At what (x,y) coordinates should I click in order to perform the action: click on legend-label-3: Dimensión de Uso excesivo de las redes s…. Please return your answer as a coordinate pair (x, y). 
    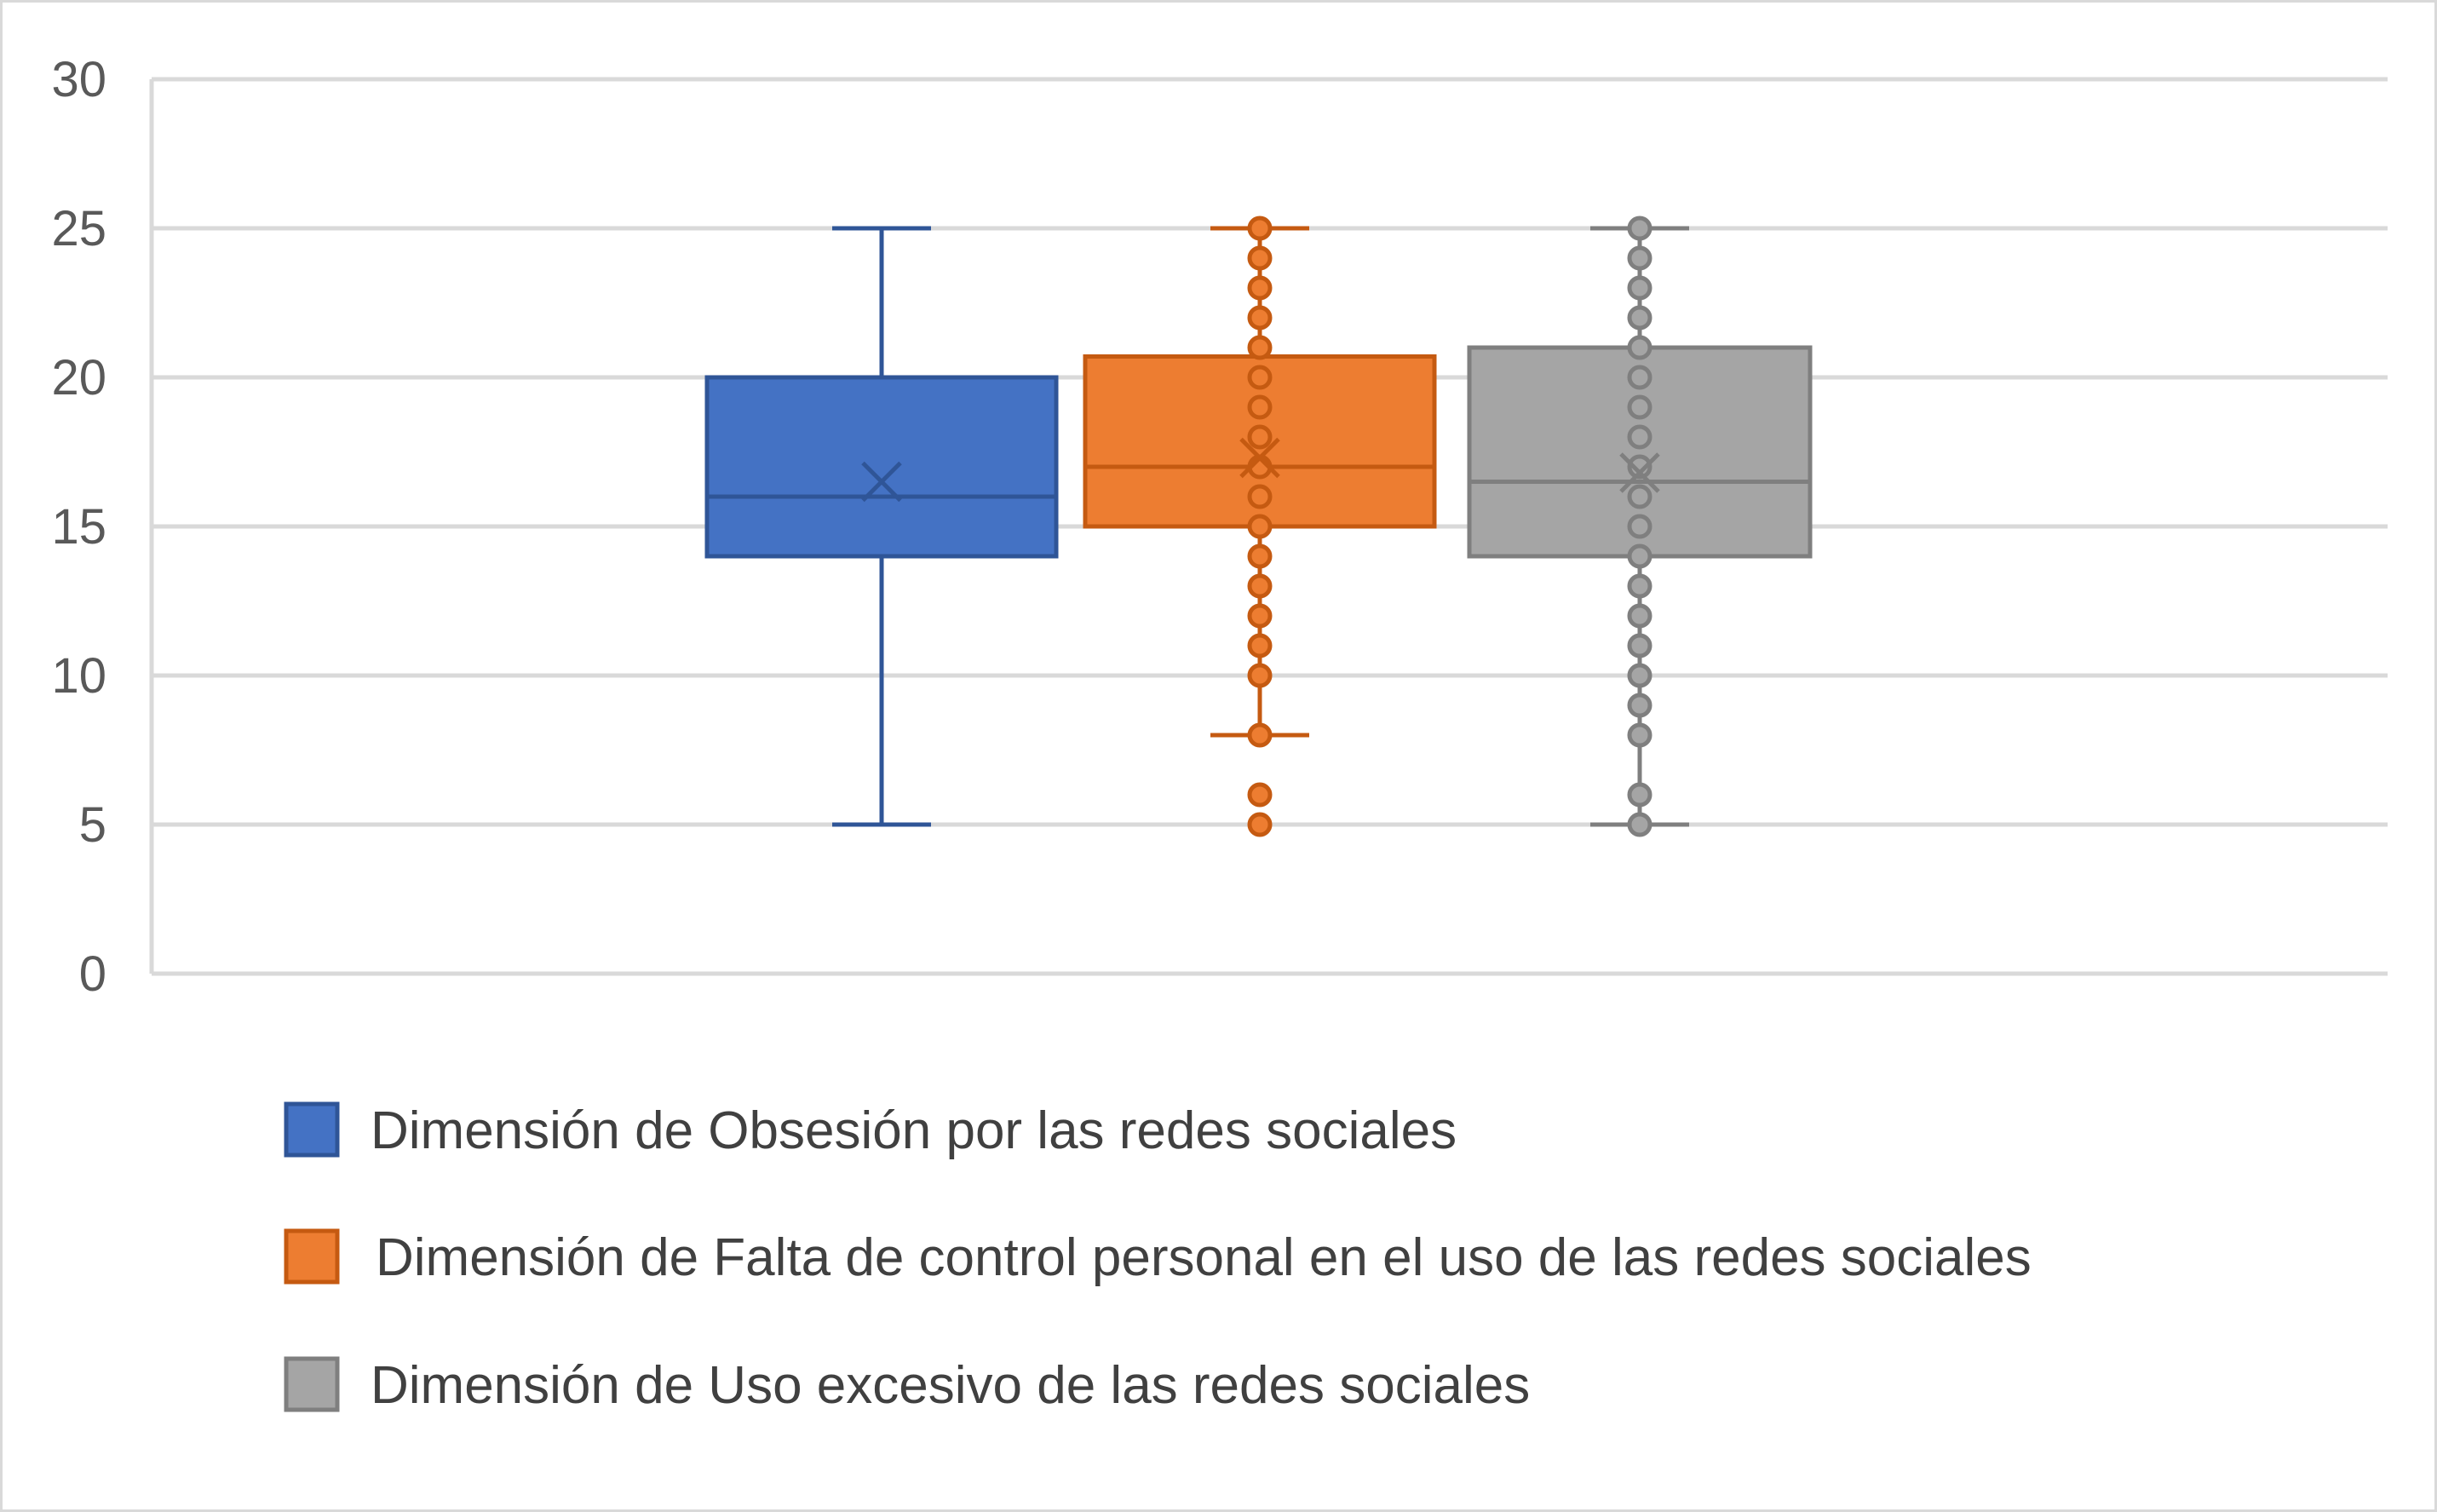
    Looking at the image, I should click on (950, 1385).